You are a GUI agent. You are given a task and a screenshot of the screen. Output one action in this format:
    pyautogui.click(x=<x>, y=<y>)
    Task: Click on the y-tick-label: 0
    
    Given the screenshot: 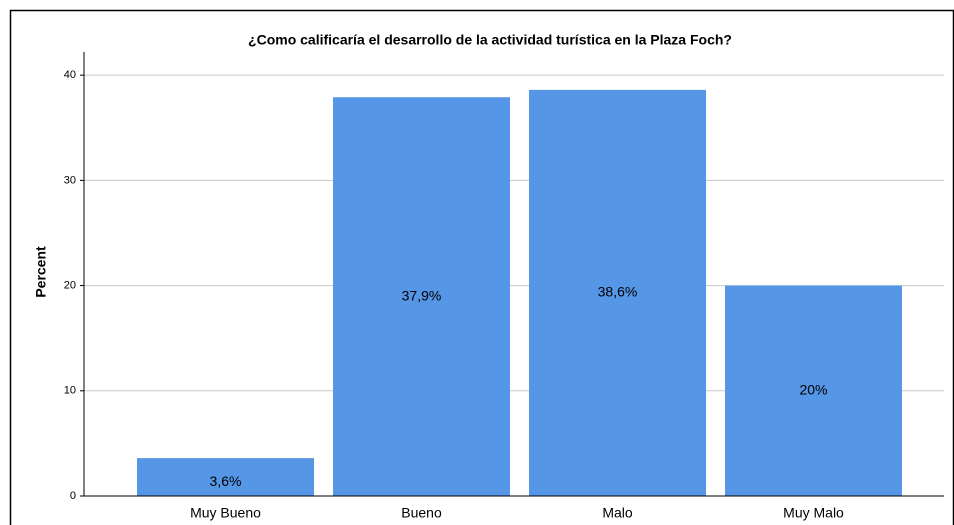 What is the action you would take?
    pyautogui.click(x=73, y=496)
    